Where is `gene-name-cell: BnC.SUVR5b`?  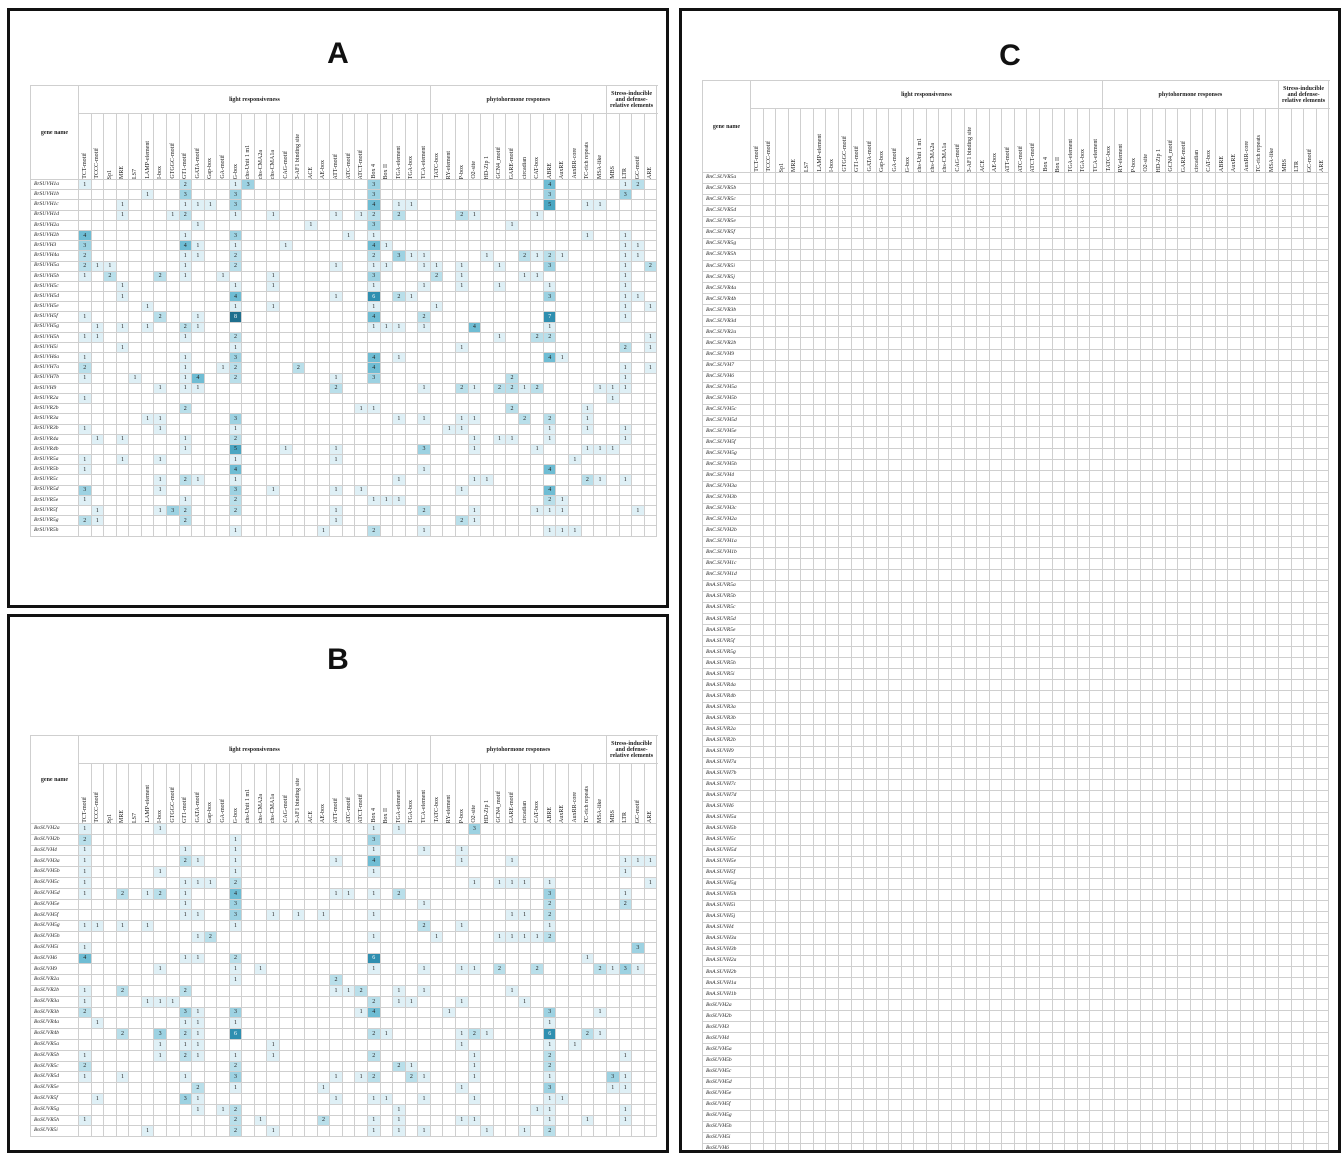
gene-name-cell: BnC.SUVR5b is located at coordinates (726, 189).